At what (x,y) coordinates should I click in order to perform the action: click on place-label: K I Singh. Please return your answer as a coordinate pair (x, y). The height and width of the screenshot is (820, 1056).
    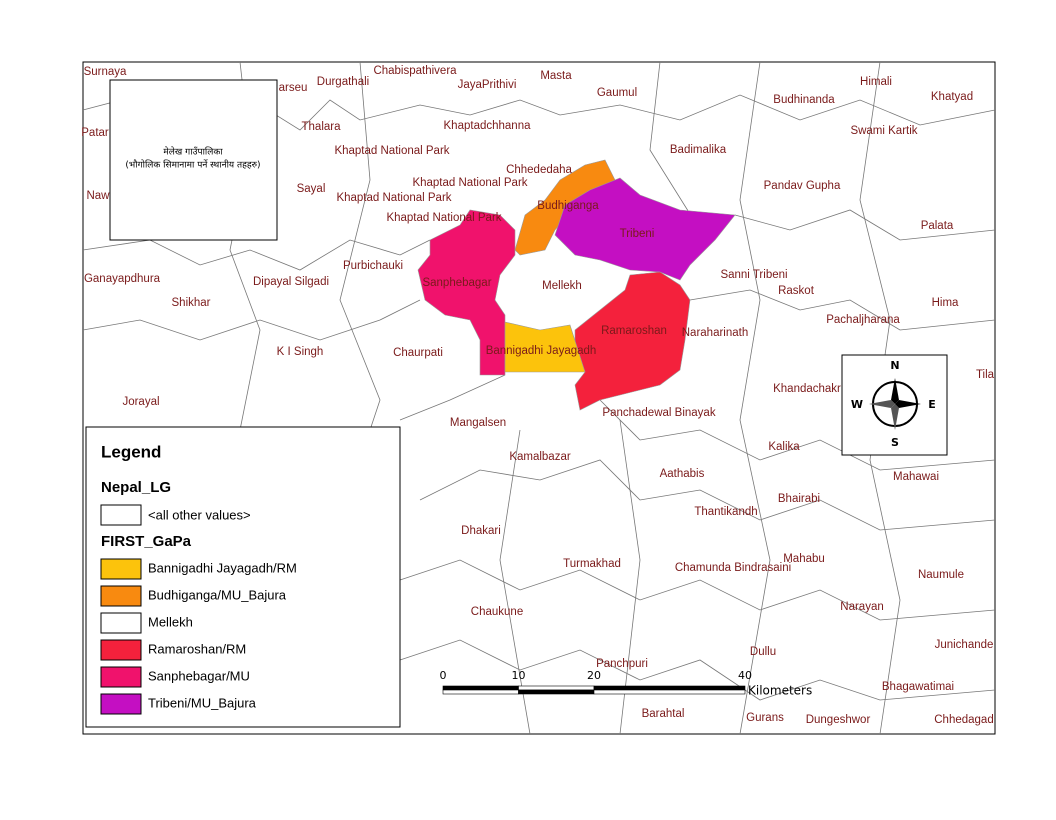
    Looking at the image, I should click on (300, 352).